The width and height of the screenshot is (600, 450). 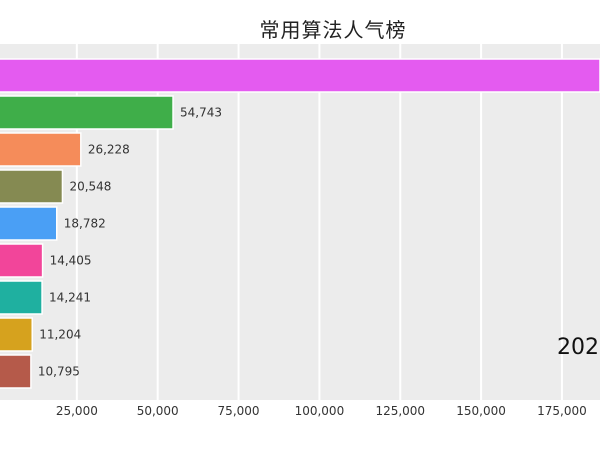 What do you see at coordinates (578, 347) in the screenshot?
I see `year-label: 202` at bounding box center [578, 347].